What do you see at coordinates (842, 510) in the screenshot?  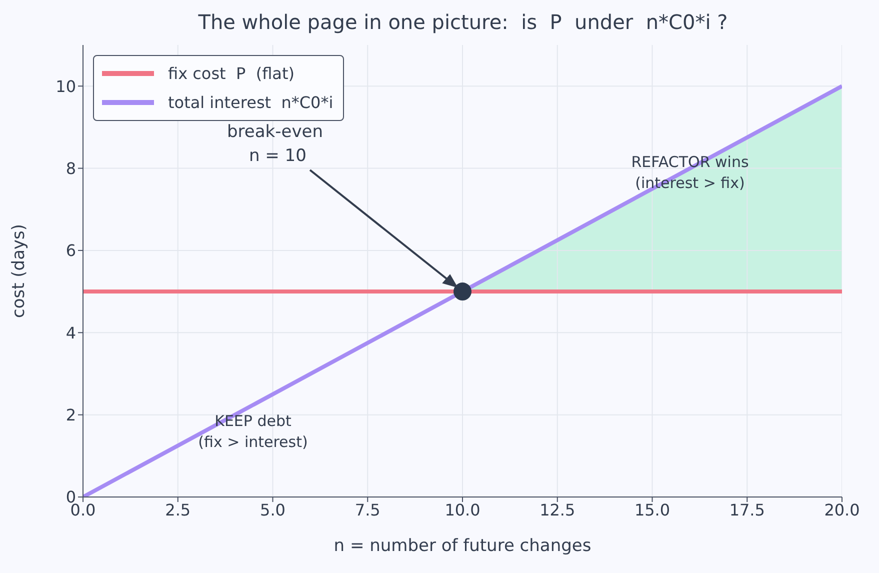 I see `x-tick-label: 20.0` at bounding box center [842, 510].